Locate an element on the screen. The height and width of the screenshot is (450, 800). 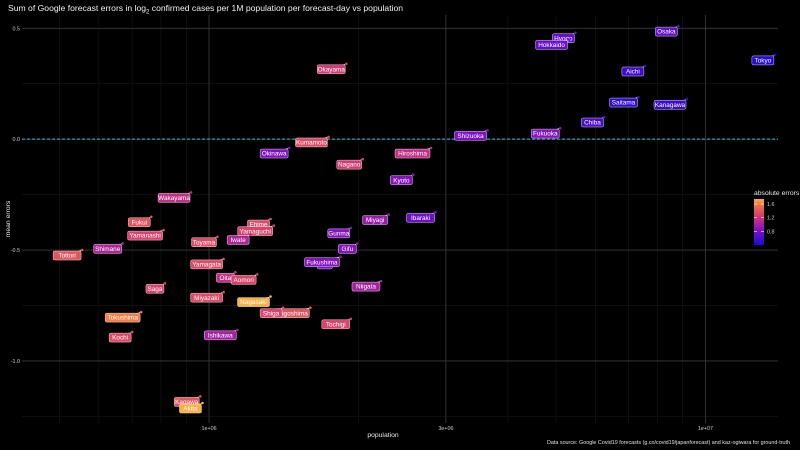
point-label: Kyoto is located at coordinates (401, 180).